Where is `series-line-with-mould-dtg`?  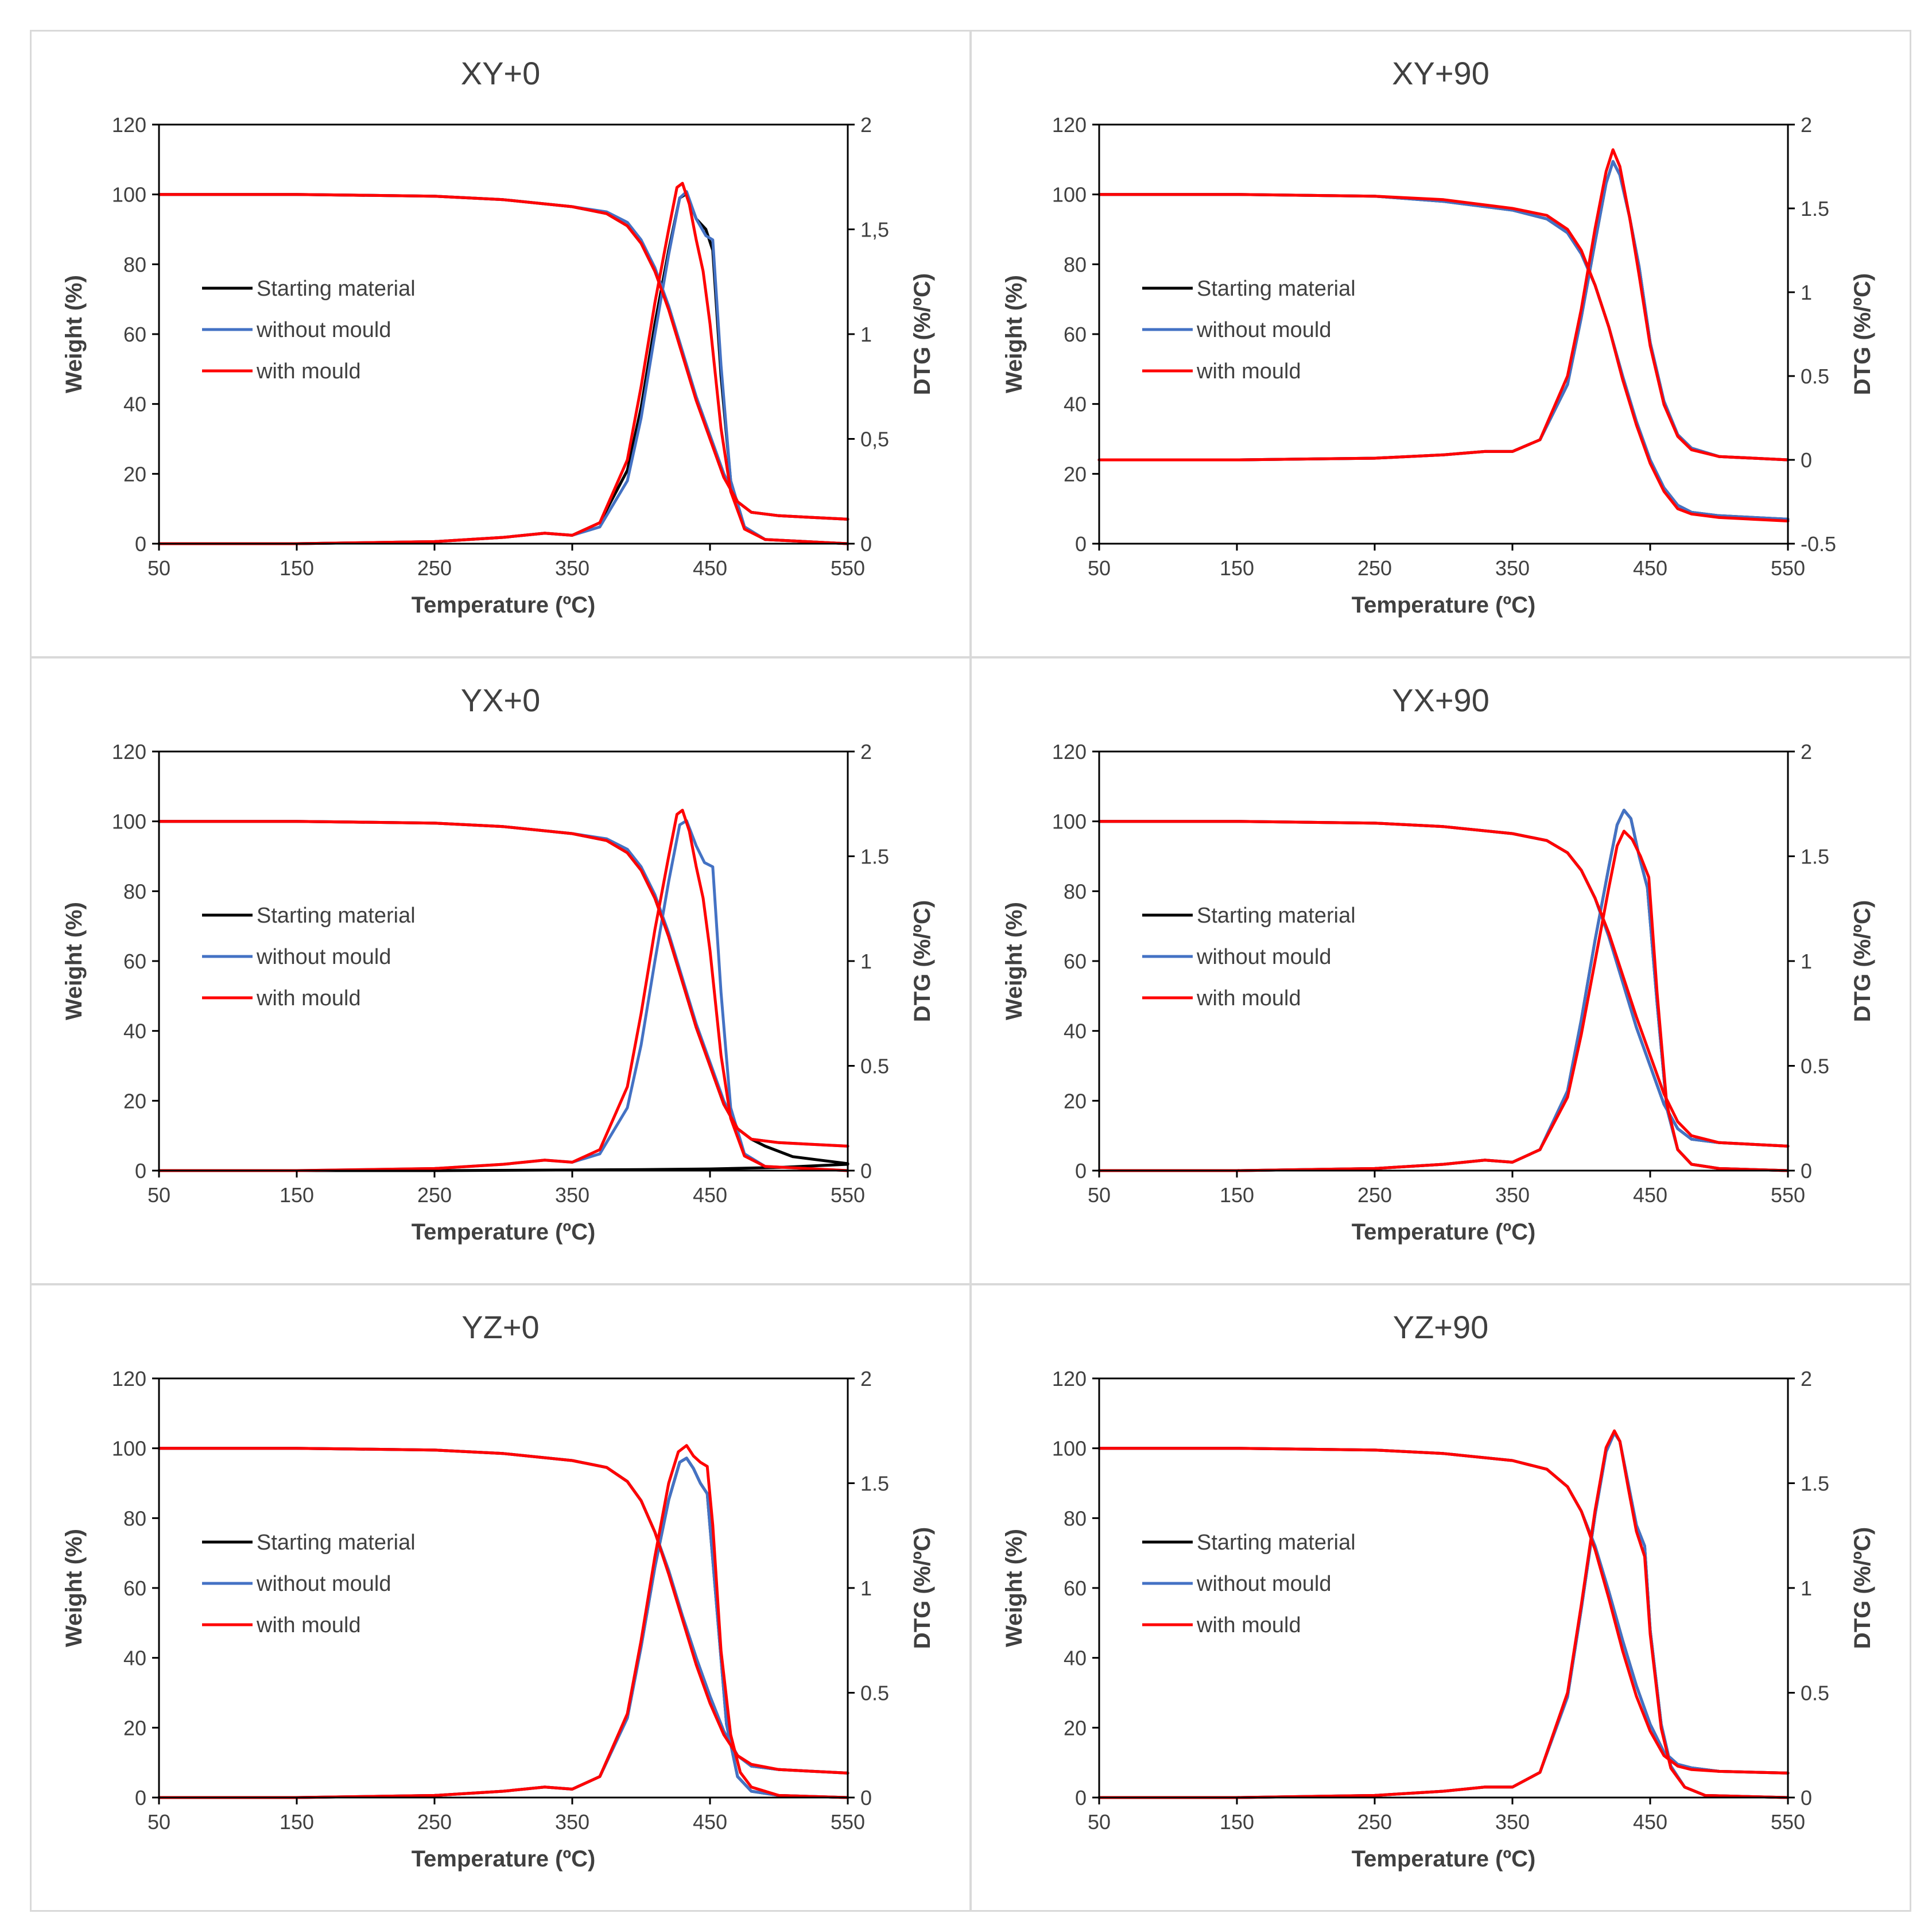
series-line-with-mould-dtg is located at coordinates (503, 363).